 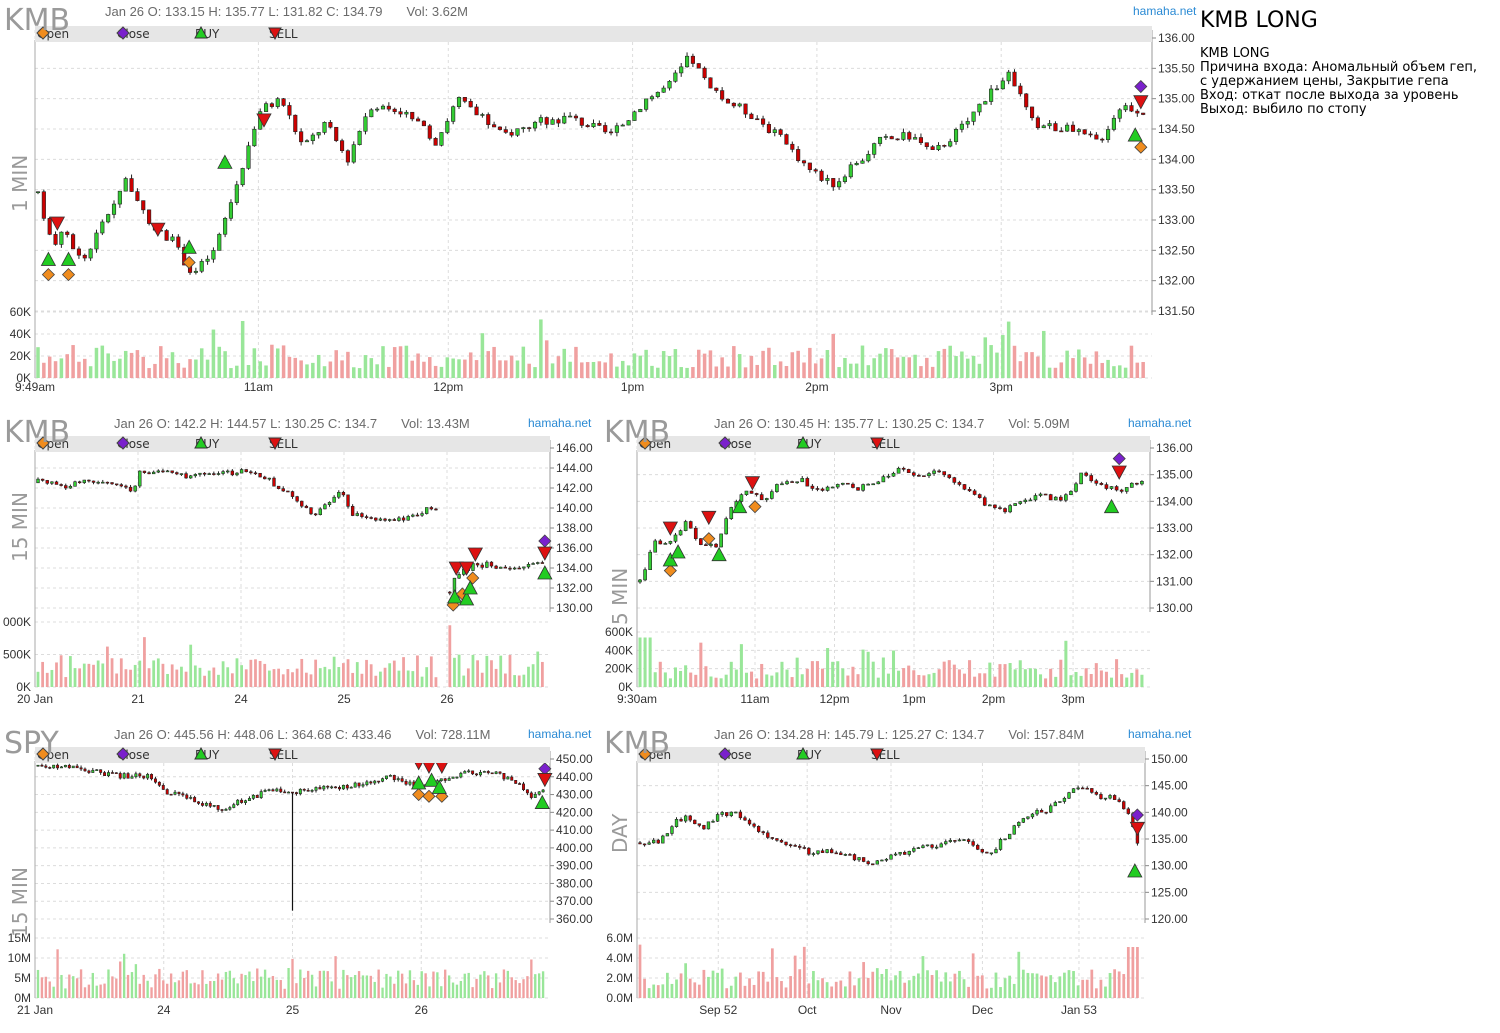 I want to click on buy-legend-item: BUY, so click(x=206, y=33).